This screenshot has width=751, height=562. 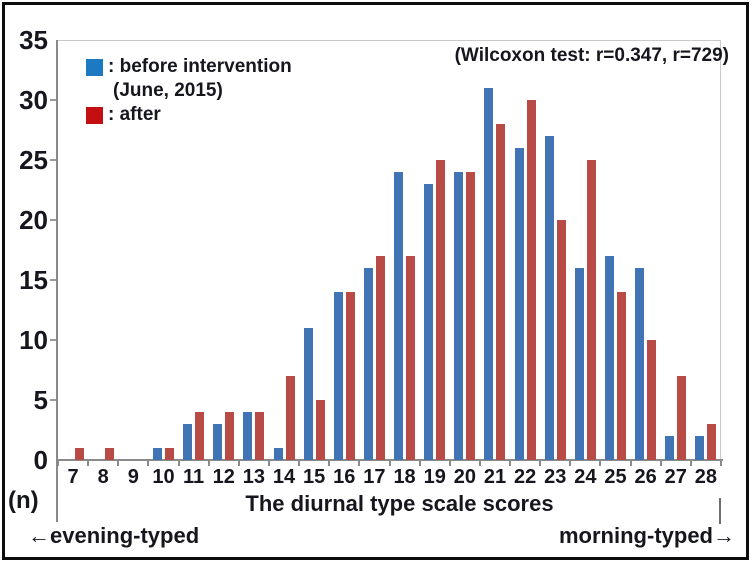 What do you see at coordinates (389, 40) in the screenshot?
I see `plot-border-top` at bounding box center [389, 40].